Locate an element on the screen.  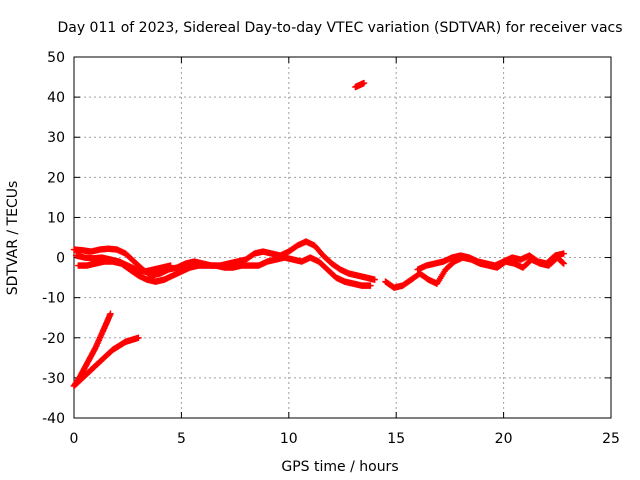
x-axis-label: GPS time / hours is located at coordinates (339, 467).